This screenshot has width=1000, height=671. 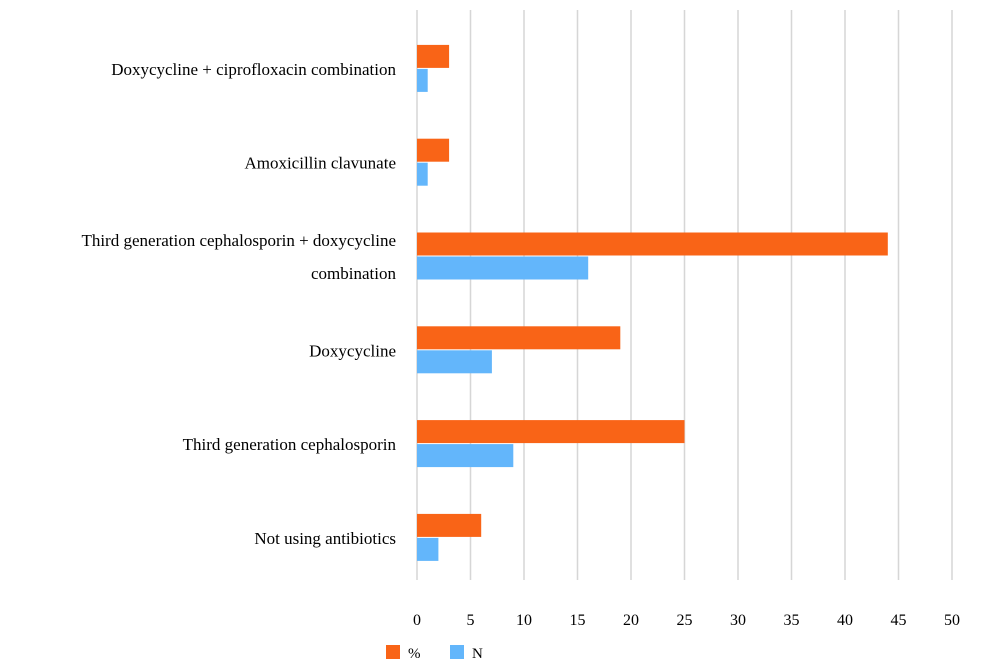 I want to click on x-tick-label: 50, so click(x=952, y=620).